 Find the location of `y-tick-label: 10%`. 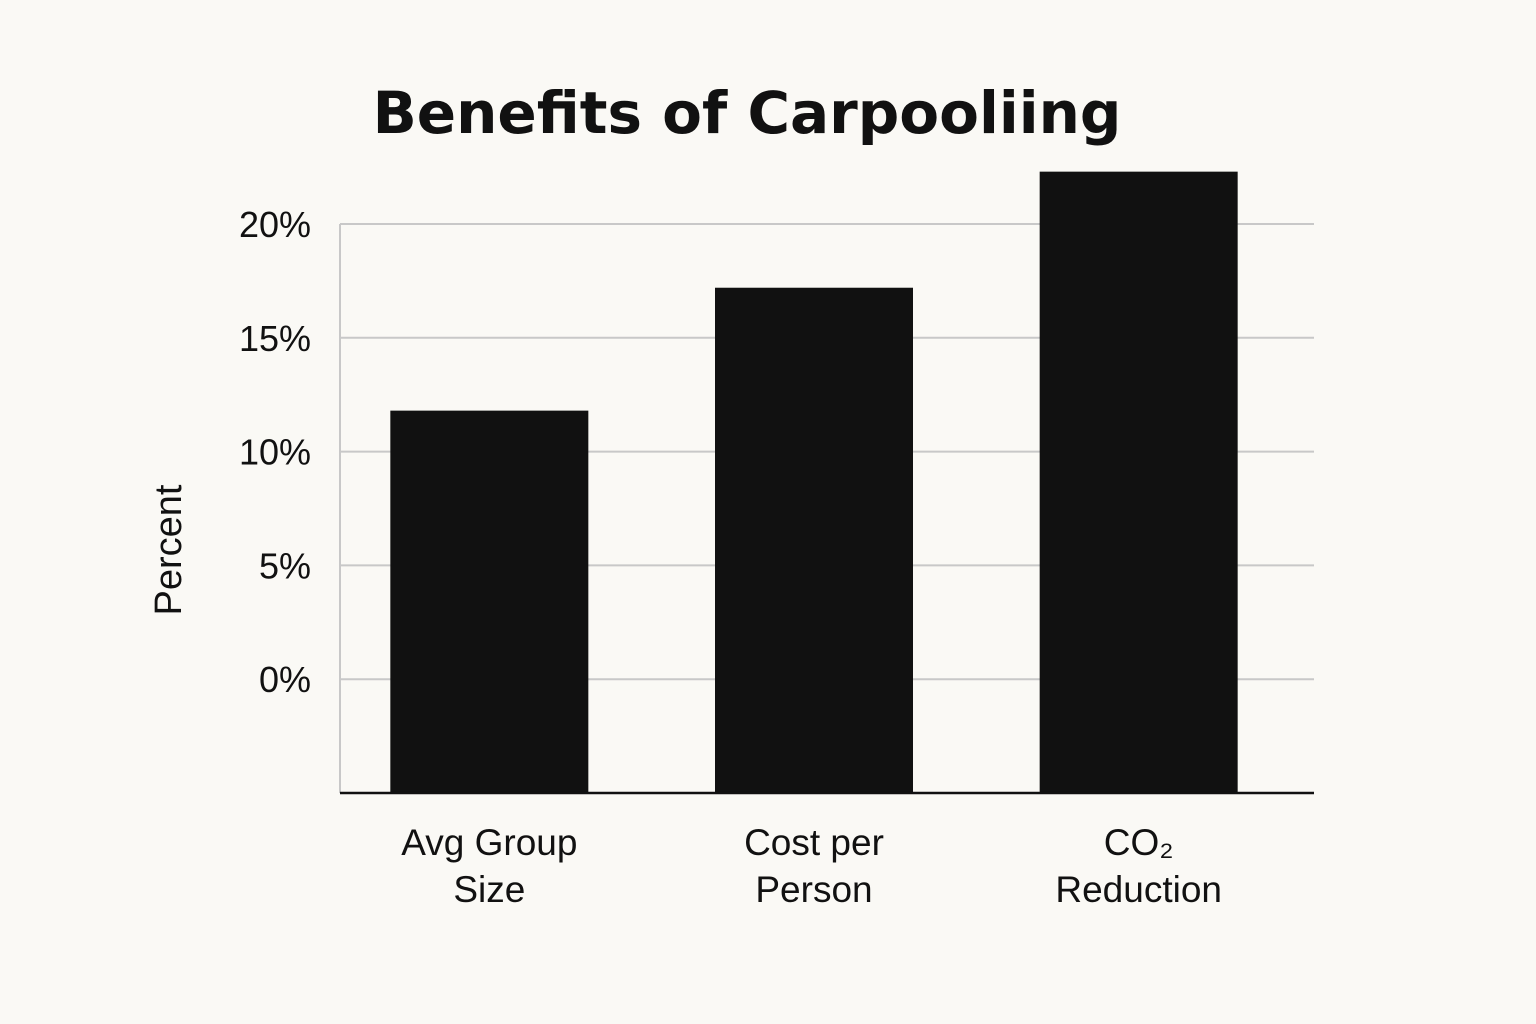

y-tick-label: 10% is located at coordinates (275, 452).